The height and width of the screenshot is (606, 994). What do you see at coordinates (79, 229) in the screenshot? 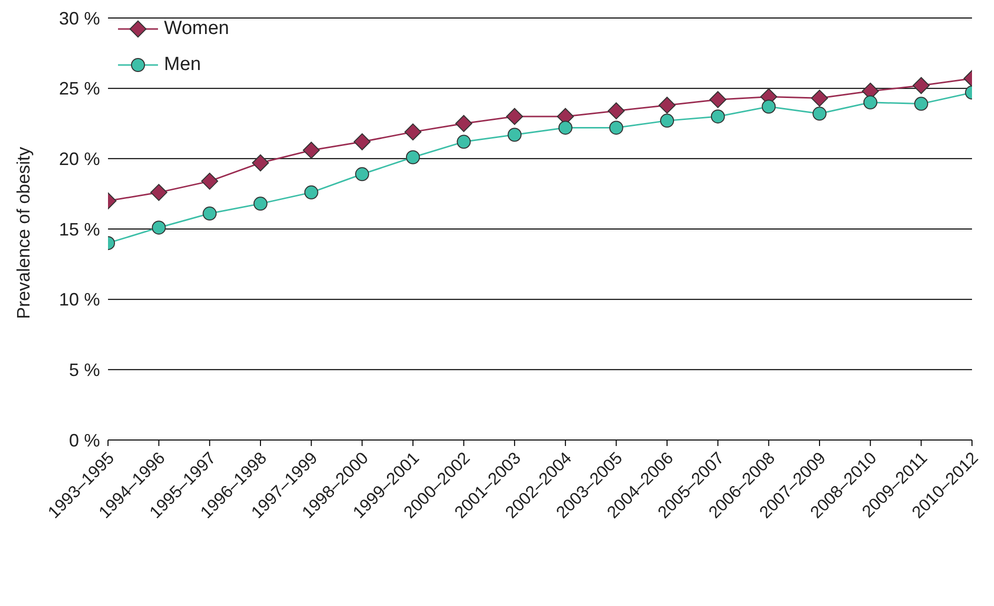
I see `y-tick-label: 15 %` at bounding box center [79, 229].